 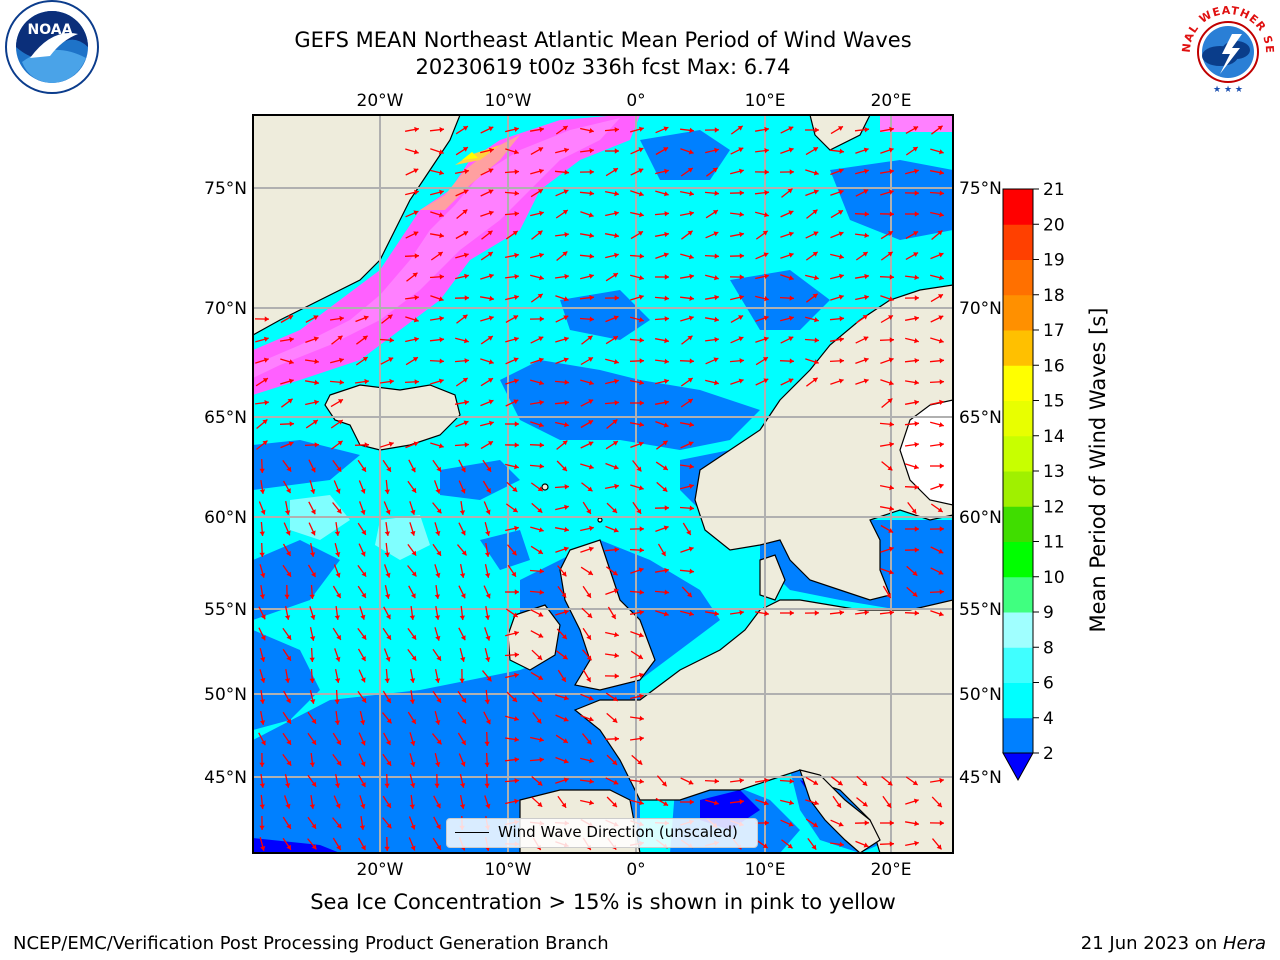 I want to click on lon-ticks-top: 20°W 10°W 0° 10°E 20°E, so click(x=634, y=101).